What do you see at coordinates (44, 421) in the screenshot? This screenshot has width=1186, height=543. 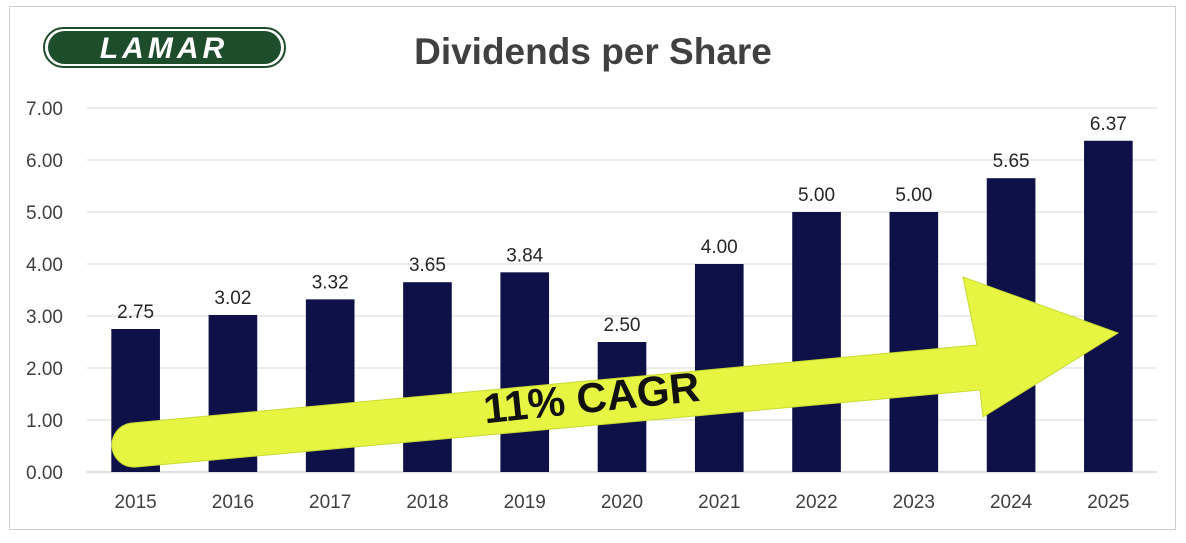 I see `y-tick-label: 1.00` at bounding box center [44, 421].